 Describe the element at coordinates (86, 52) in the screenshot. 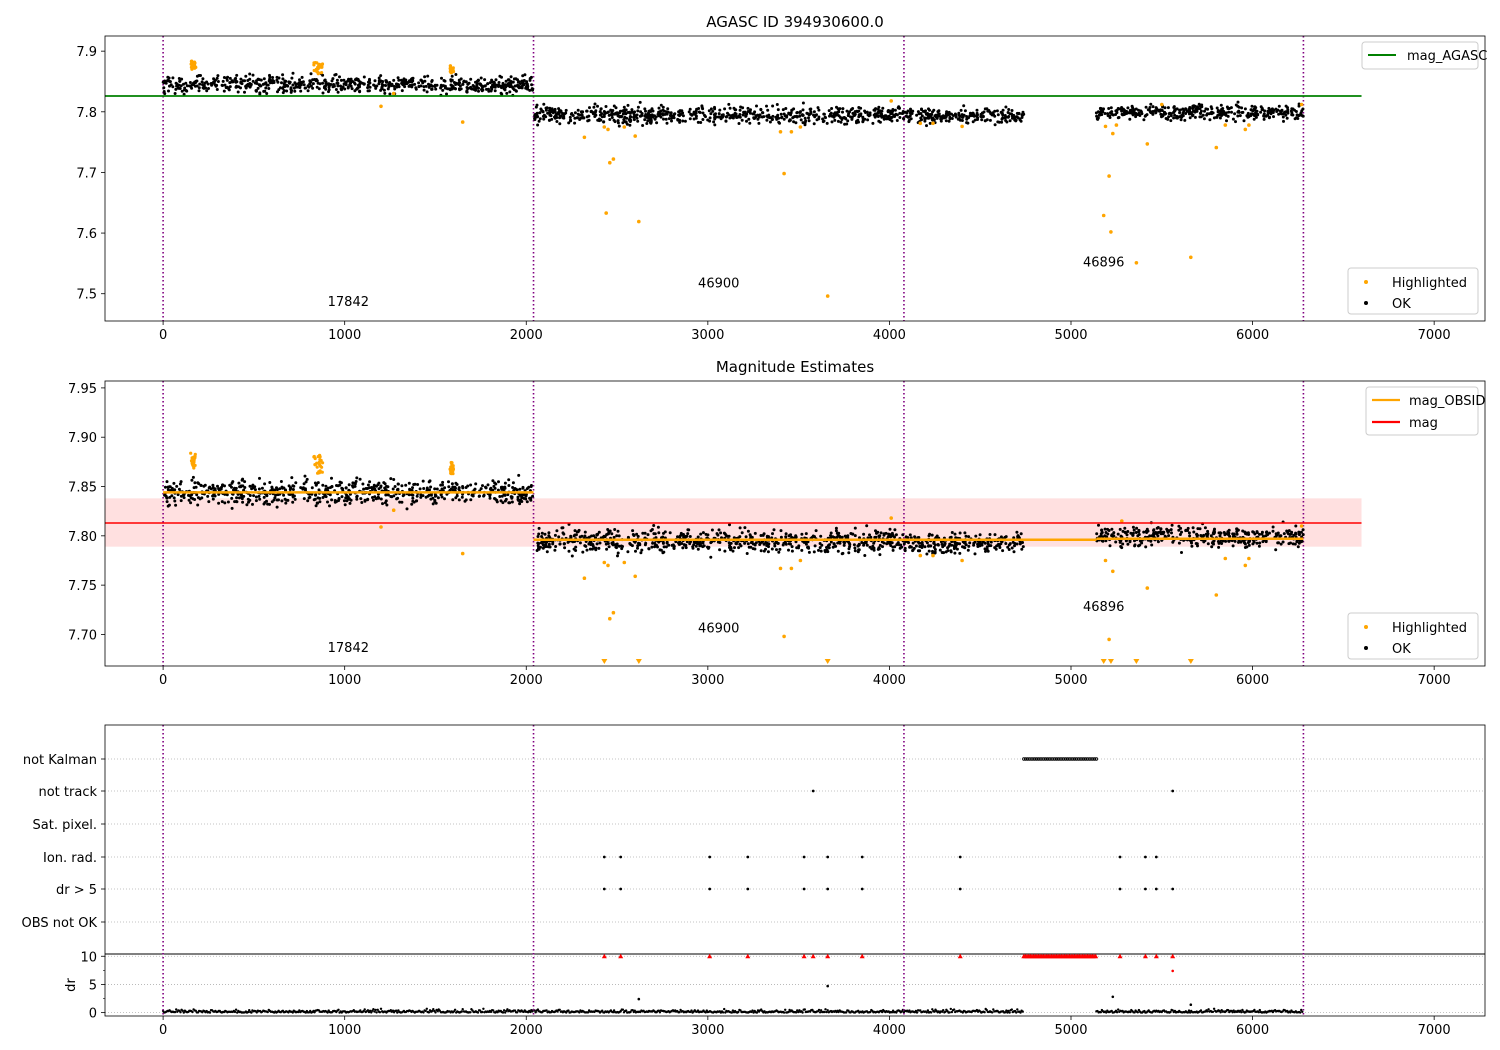

I see `y-tick-label: 7.9` at that location.